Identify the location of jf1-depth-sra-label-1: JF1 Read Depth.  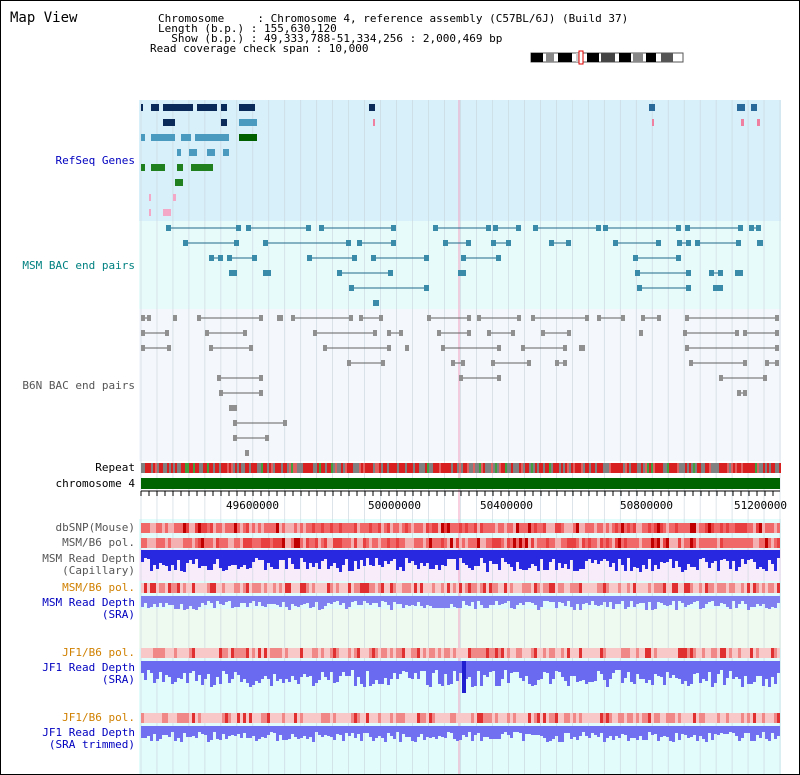
(88, 667).